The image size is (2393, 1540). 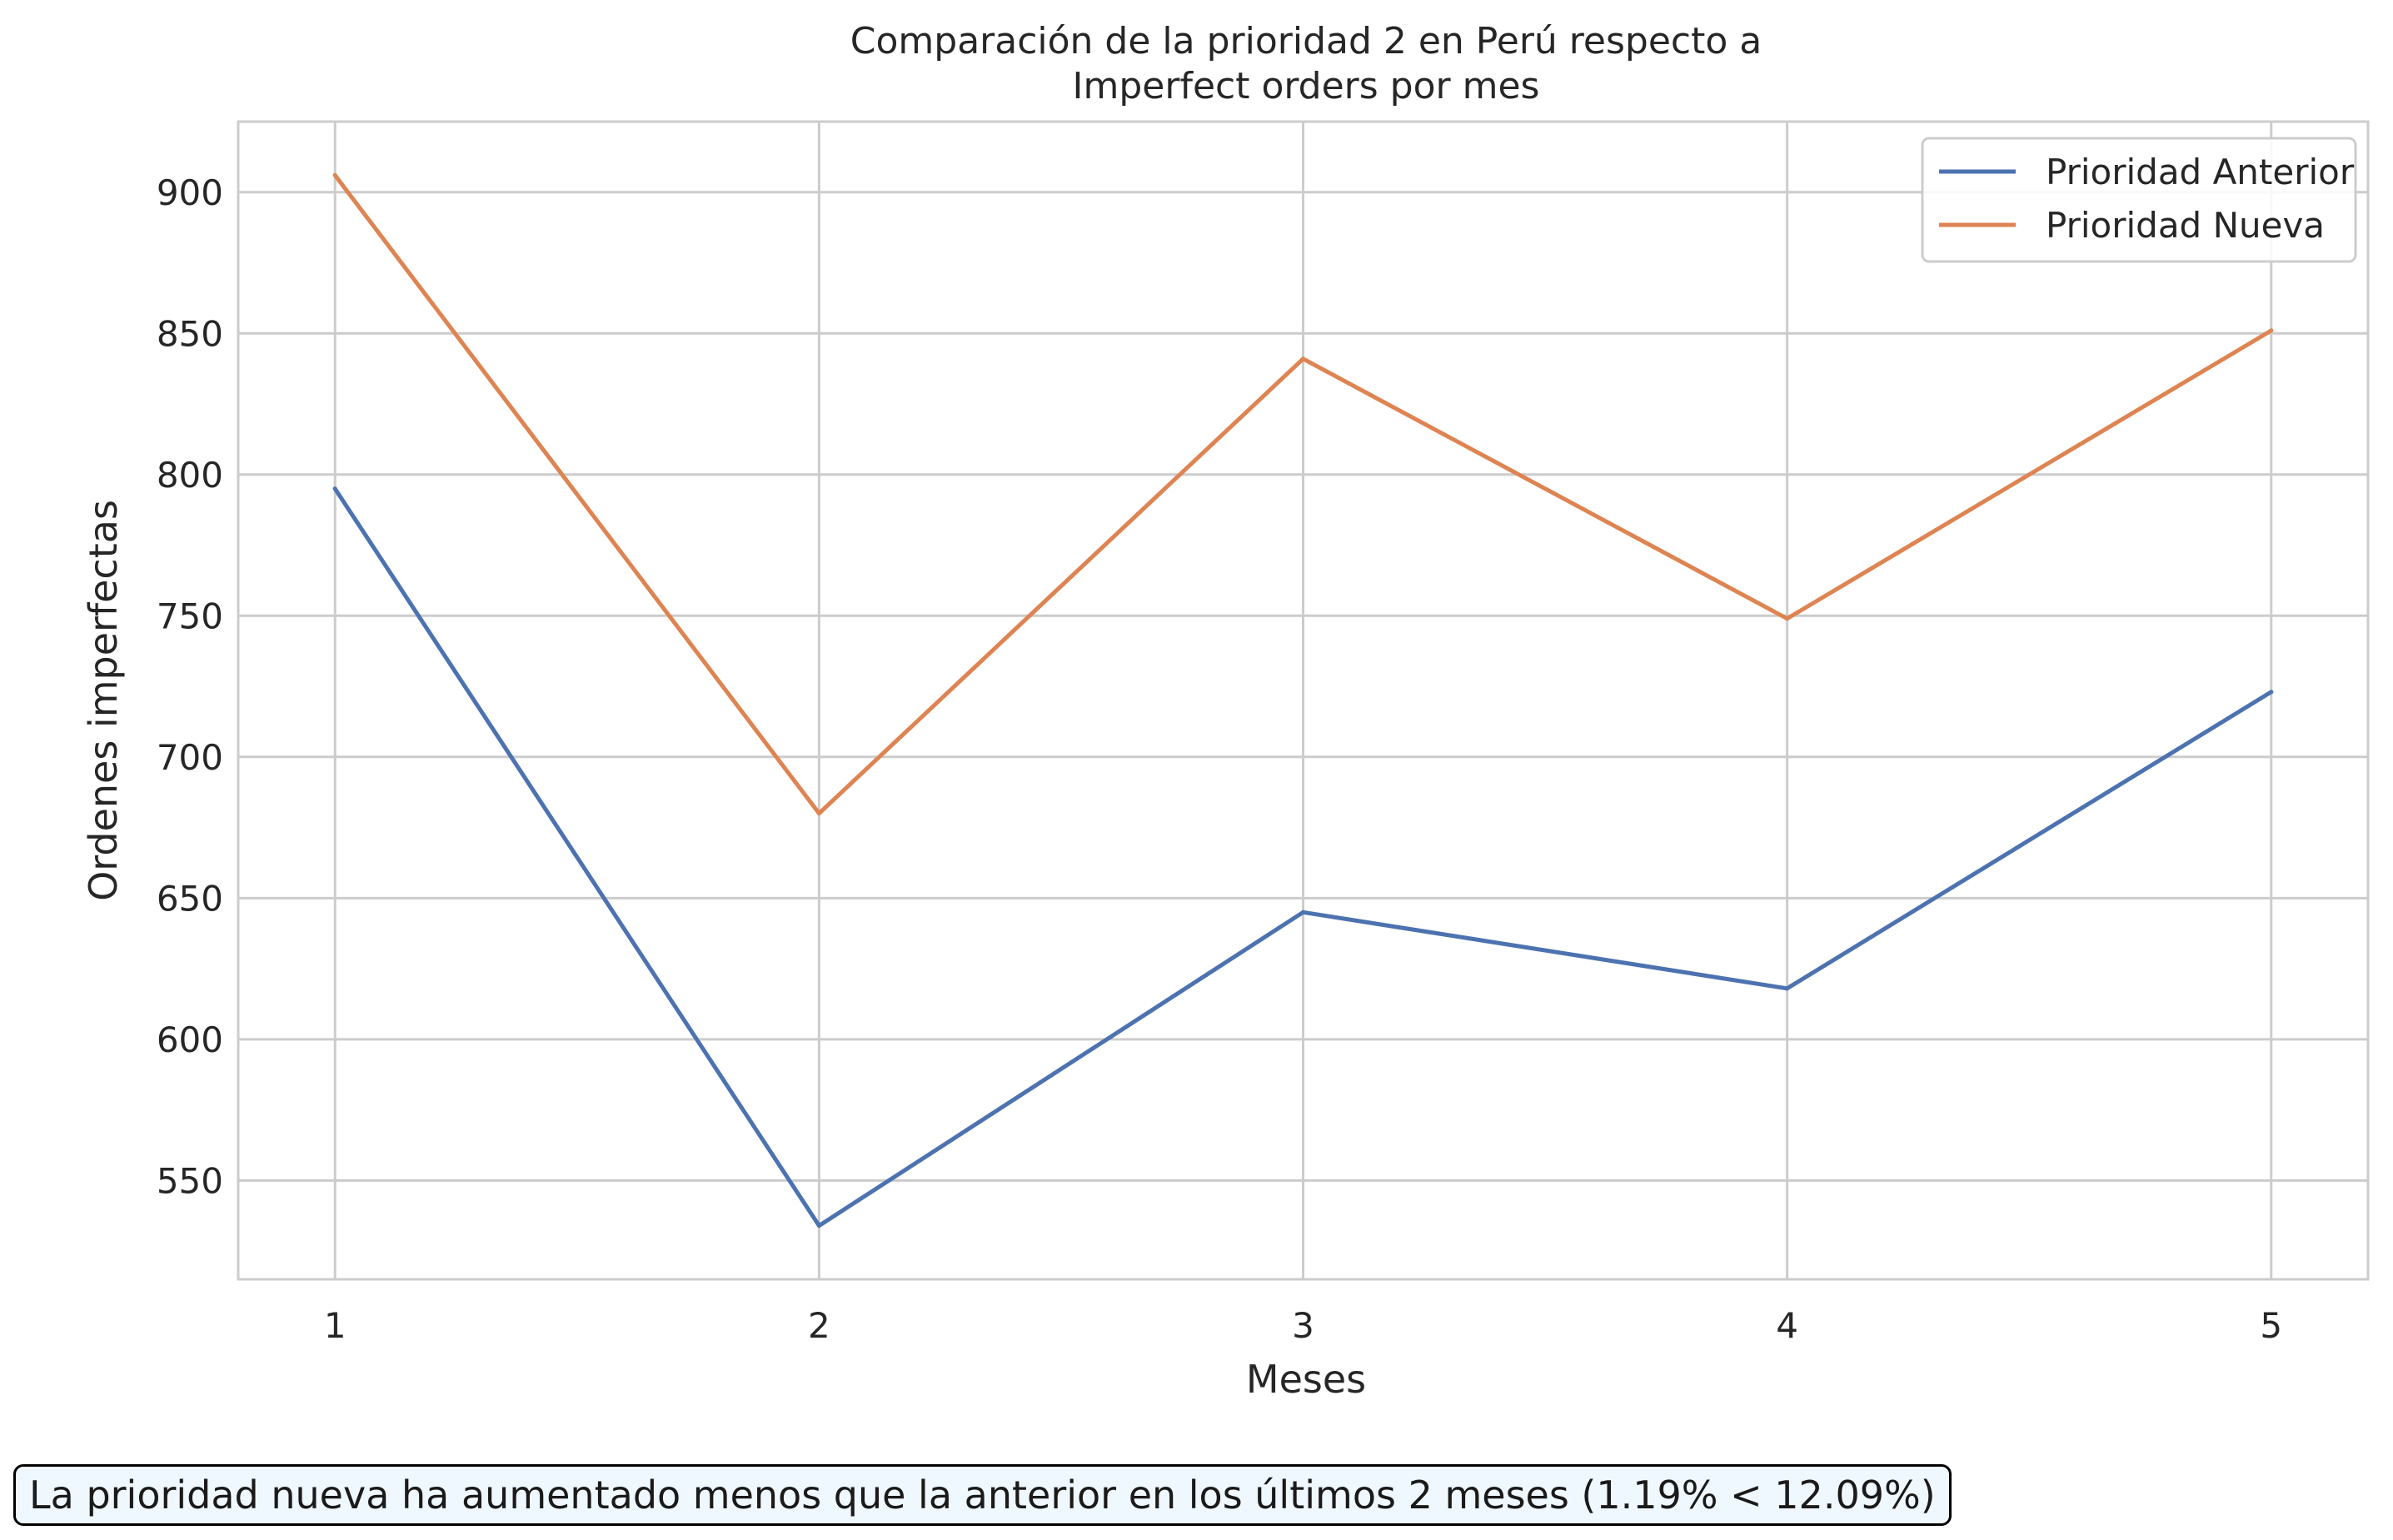 I want to click on y-tick-label: 900, so click(x=190, y=193).